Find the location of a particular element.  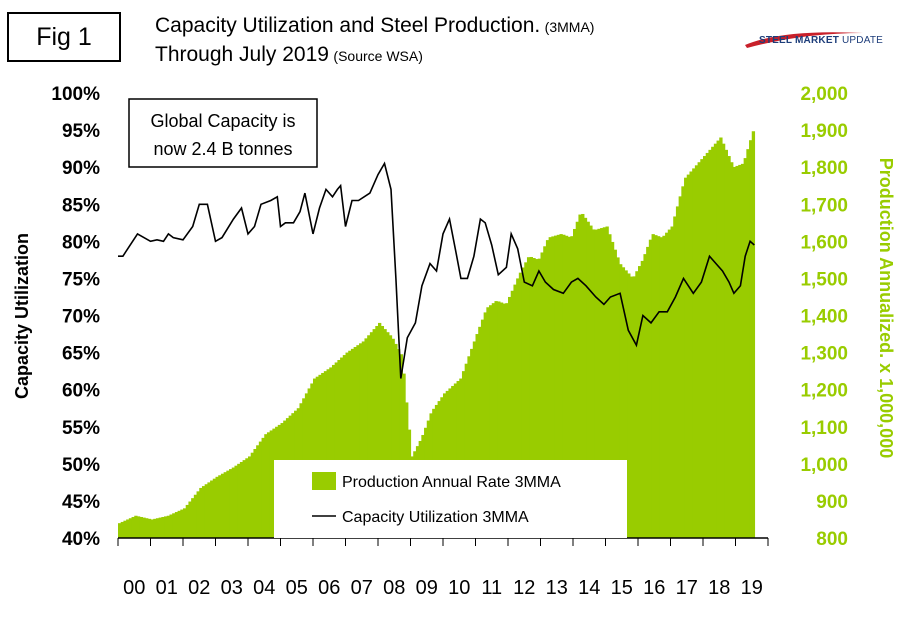

x-tick-label: 18 is located at coordinates (719, 588).